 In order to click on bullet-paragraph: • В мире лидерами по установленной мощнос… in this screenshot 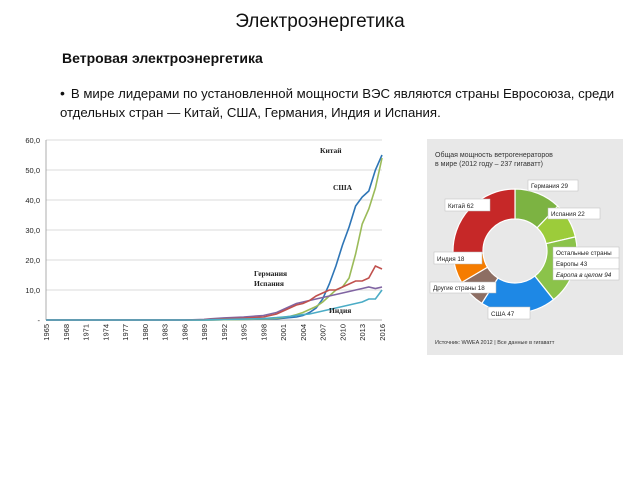, I will do `click(340, 103)`.